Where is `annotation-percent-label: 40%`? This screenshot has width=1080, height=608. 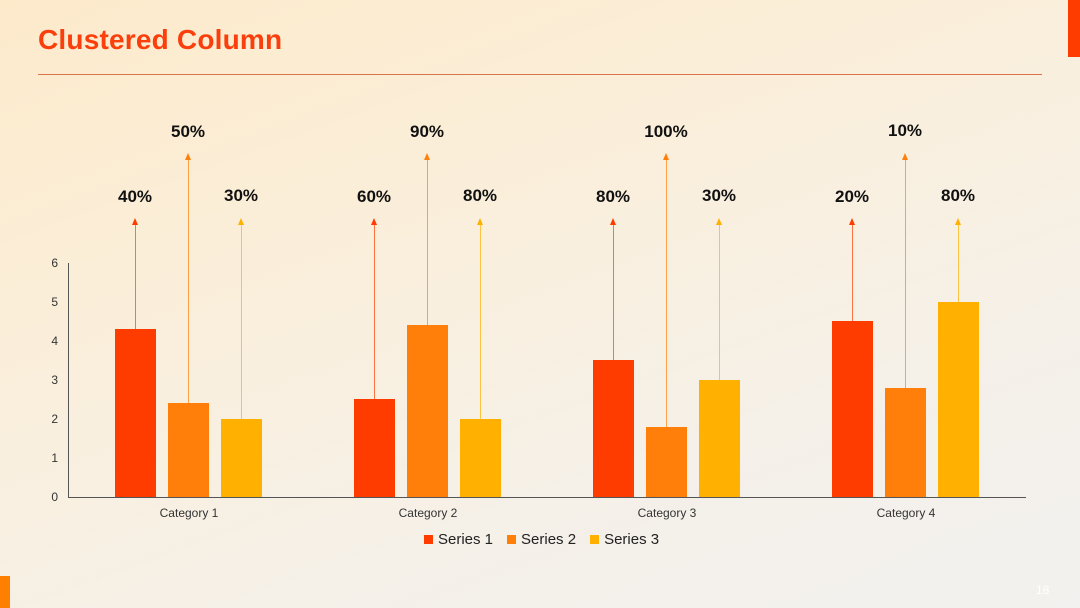 annotation-percent-label: 40% is located at coordinates (135, 196).